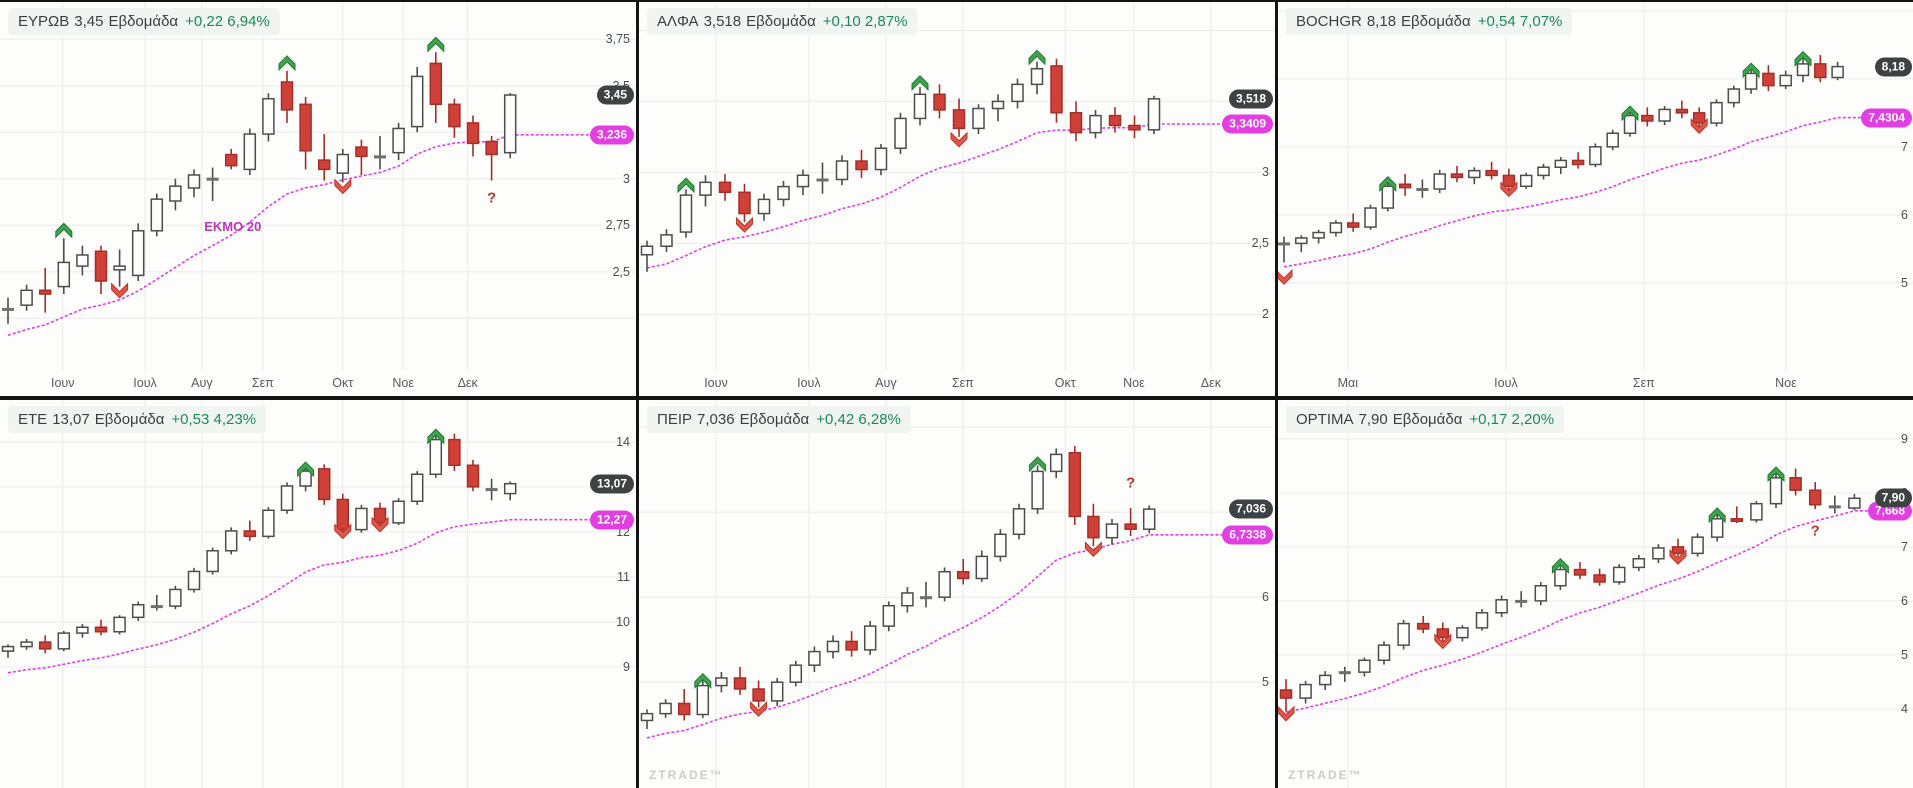 The width and height of the screenshot is (1913, 788). I want to click on symbol-price: 3,45, so click(89, 21).